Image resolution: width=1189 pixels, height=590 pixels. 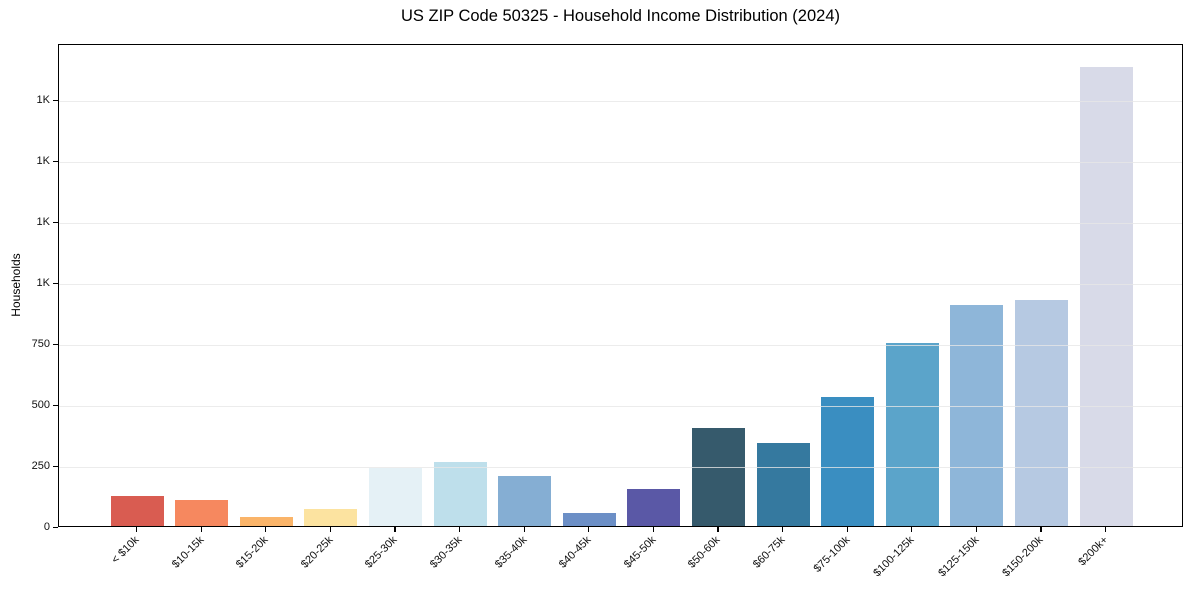 What do you see at coordinates (640, 552) in the screenshot?
I see `x-tick-label: $45-50k` at bounding box center [640, 552].